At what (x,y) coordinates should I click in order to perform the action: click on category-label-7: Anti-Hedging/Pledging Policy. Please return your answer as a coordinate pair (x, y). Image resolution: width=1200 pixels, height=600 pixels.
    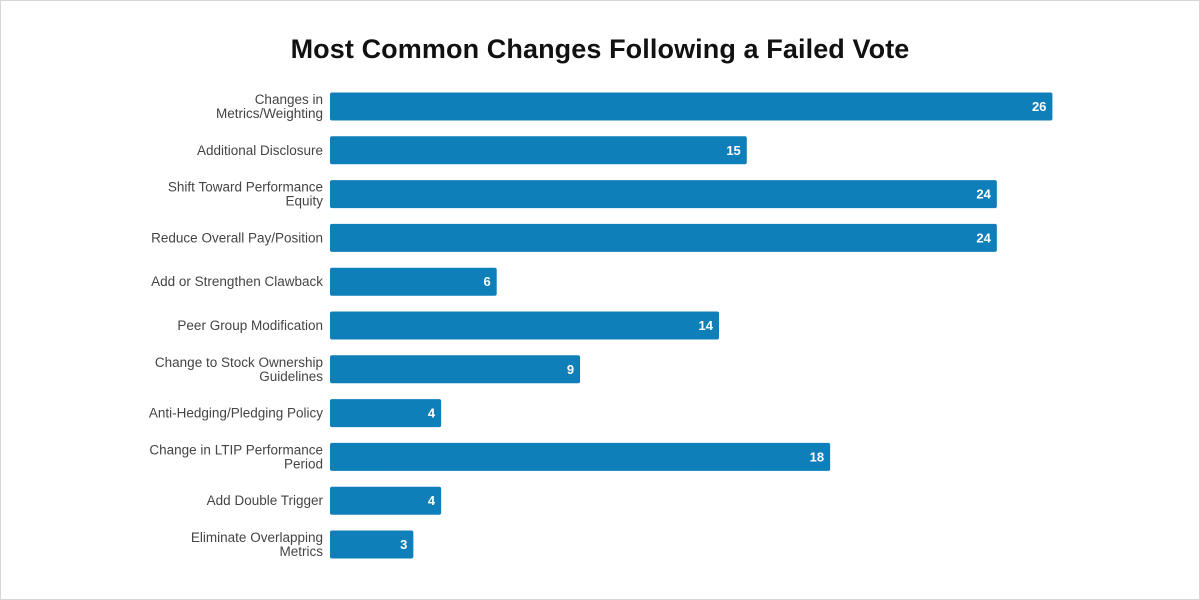
    Looking at the image, I should click on (236, 413).